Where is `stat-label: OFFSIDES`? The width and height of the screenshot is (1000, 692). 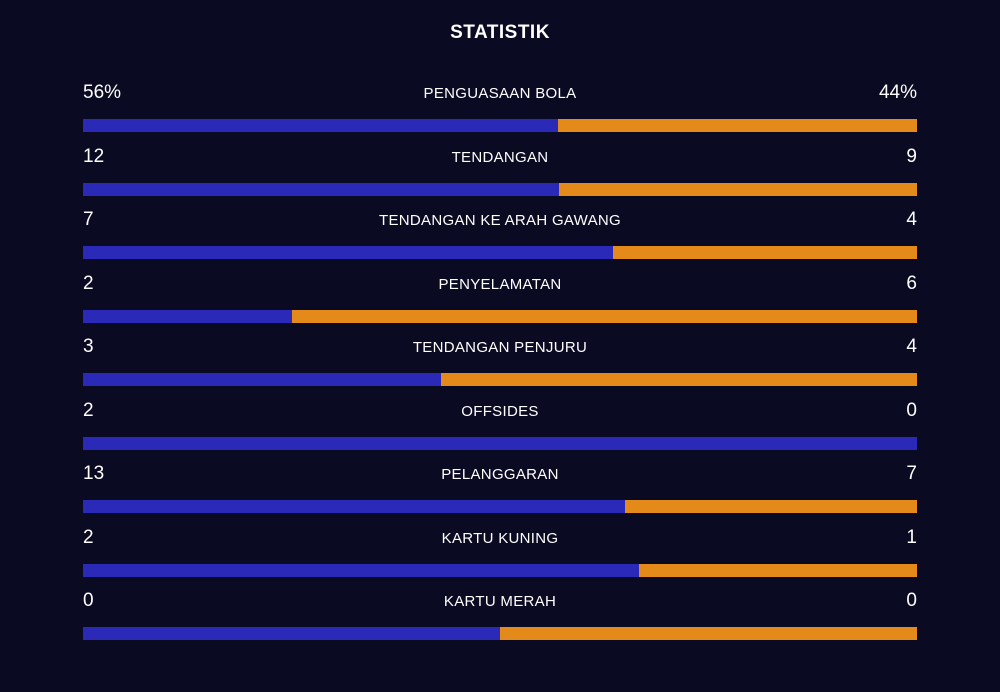 stat-label: OFFSIDES is located at coordinates (500, 411).